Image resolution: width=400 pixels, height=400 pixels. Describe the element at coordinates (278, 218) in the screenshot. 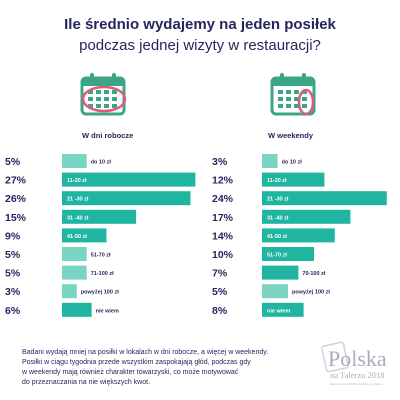

I see `weekend-category-label: 31 -40 zł` at that location.